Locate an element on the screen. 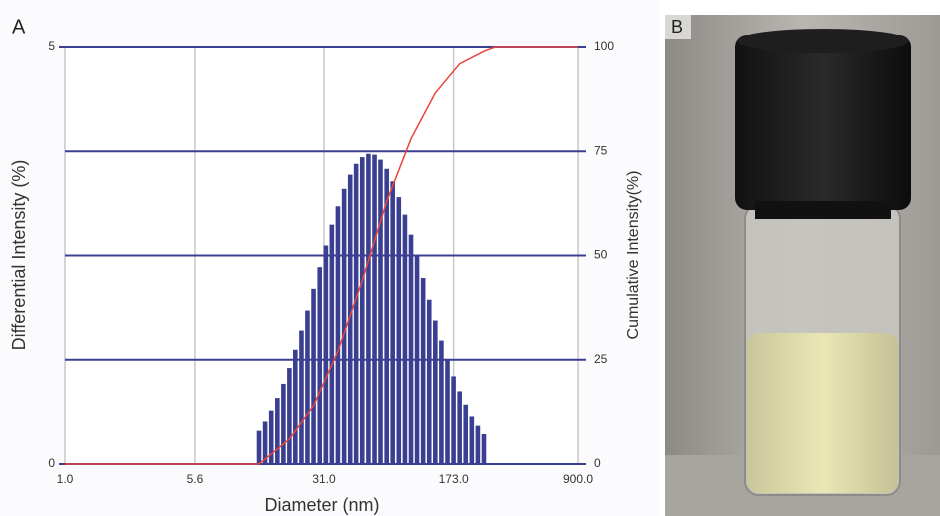 The height and width of the screenshot is (516, 940). panel-label: B is located at coordinates (677, 27).